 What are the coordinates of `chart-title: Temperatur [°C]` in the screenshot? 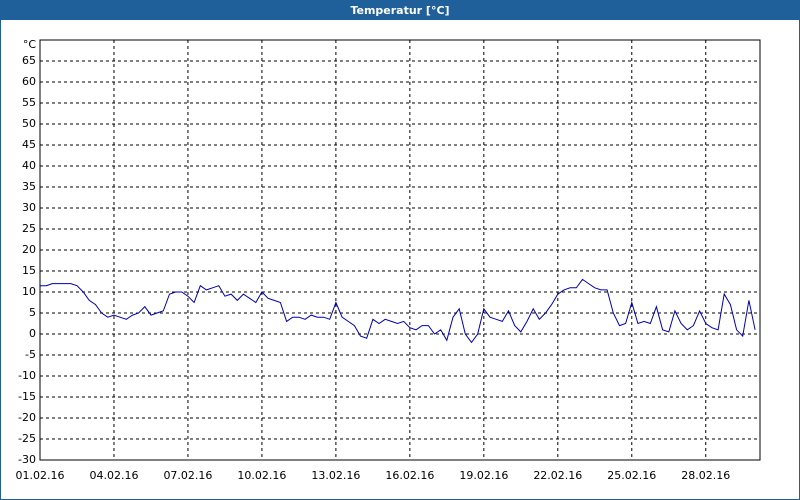 It's located at (399, 10).